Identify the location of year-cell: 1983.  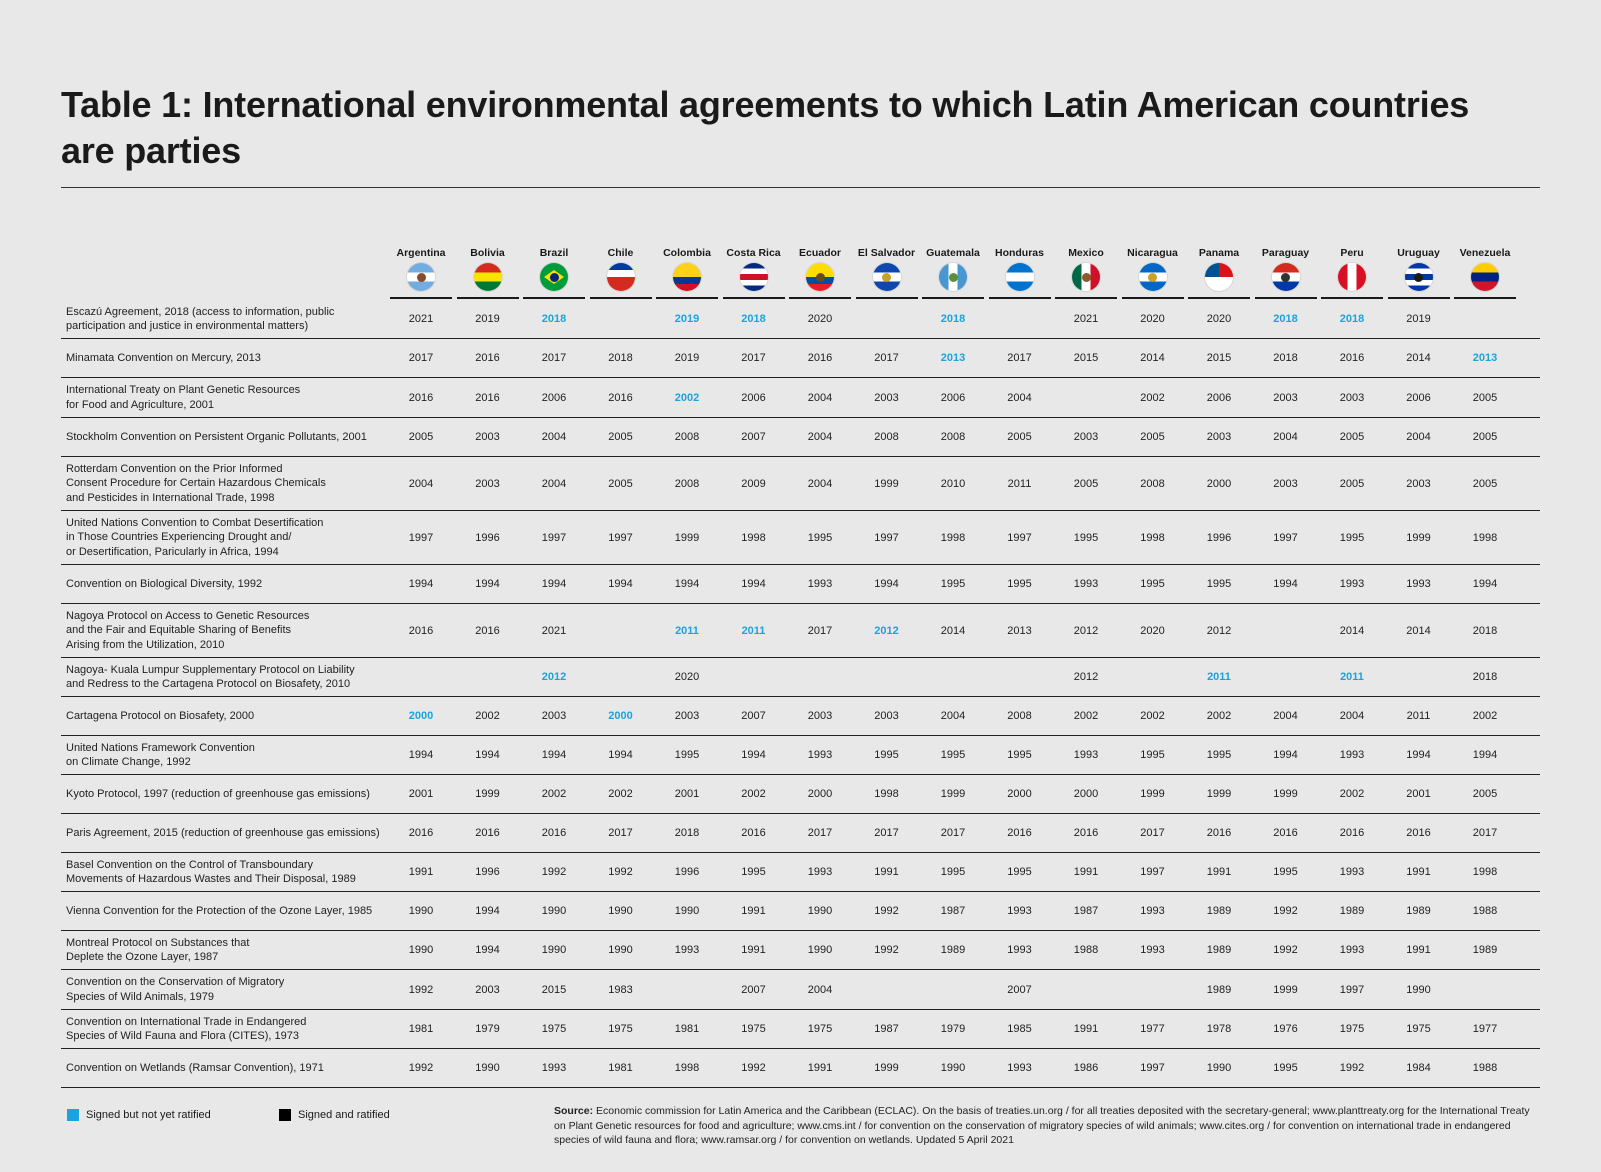
(620, 989).